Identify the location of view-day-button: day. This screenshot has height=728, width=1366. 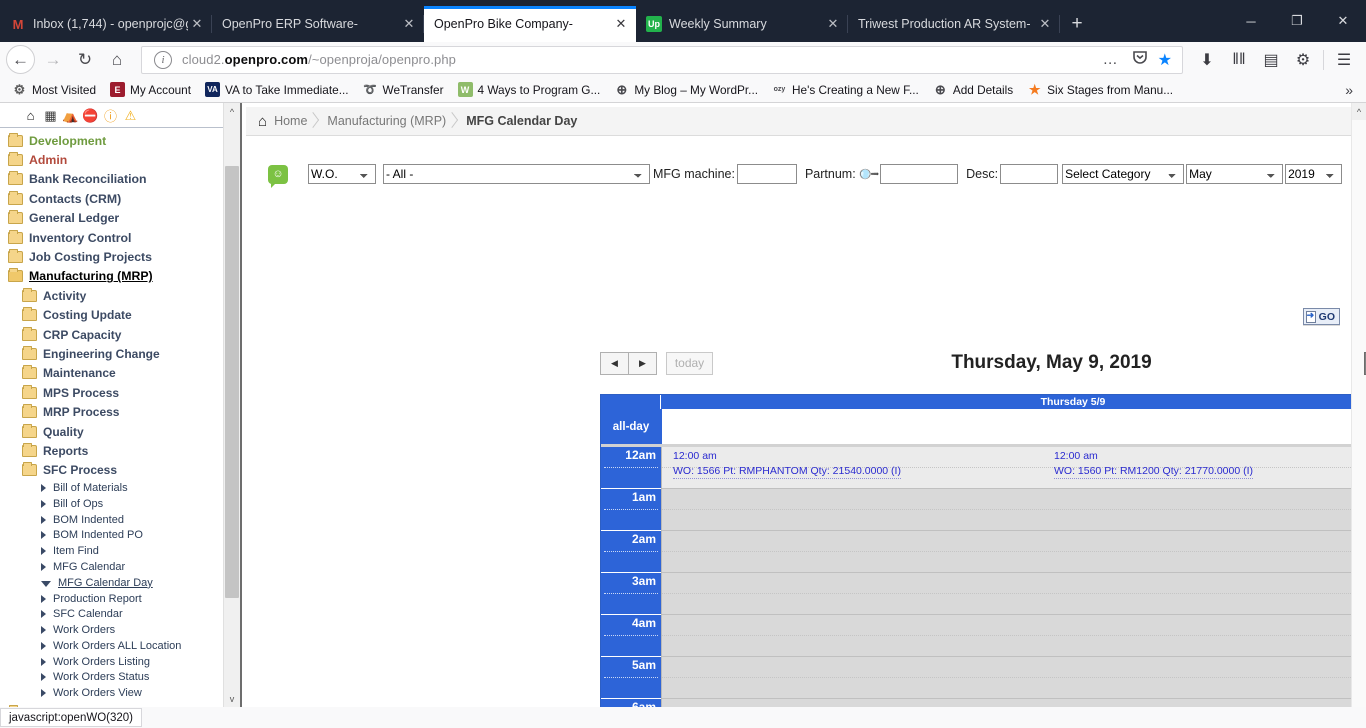
(1365, 363).